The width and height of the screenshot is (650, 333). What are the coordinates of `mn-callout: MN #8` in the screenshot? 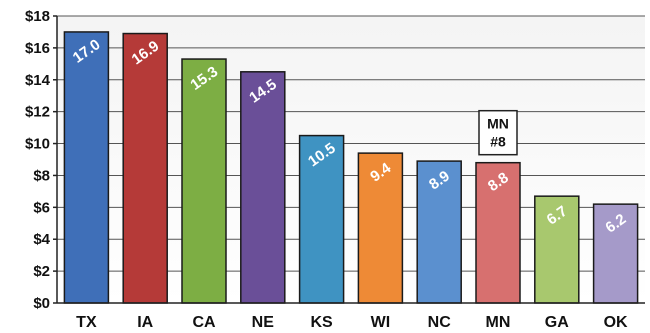 It's located at (498, 132).